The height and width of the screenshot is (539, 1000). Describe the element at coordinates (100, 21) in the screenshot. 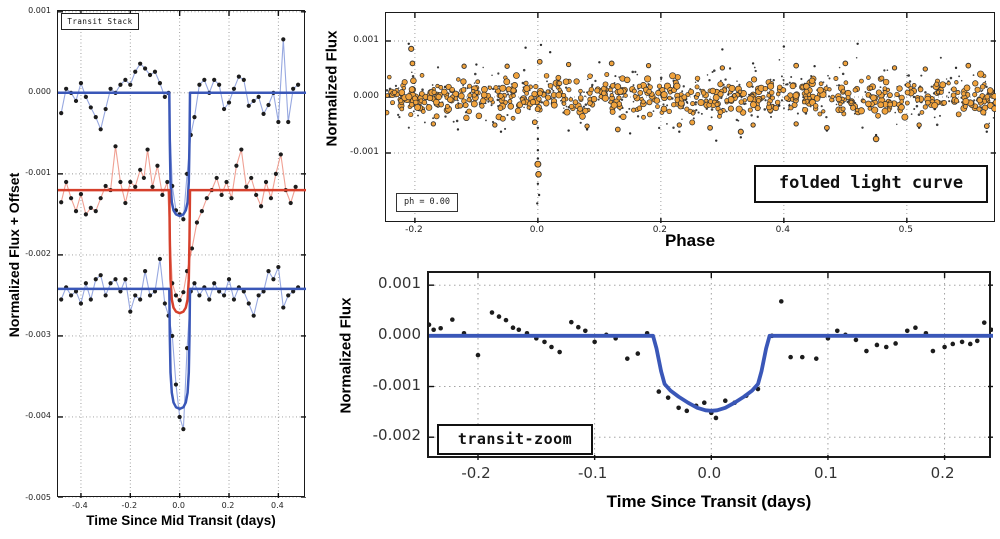

I see `transit-stack-legend: Transit Stack` at that location.